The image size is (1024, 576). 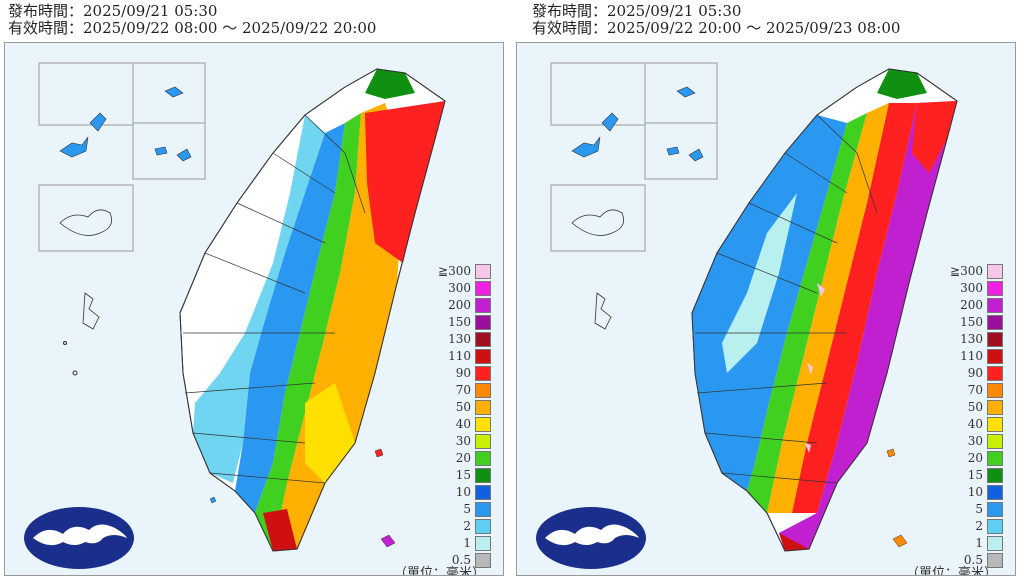 I want to click on island-green, so click(x=379, y=453).